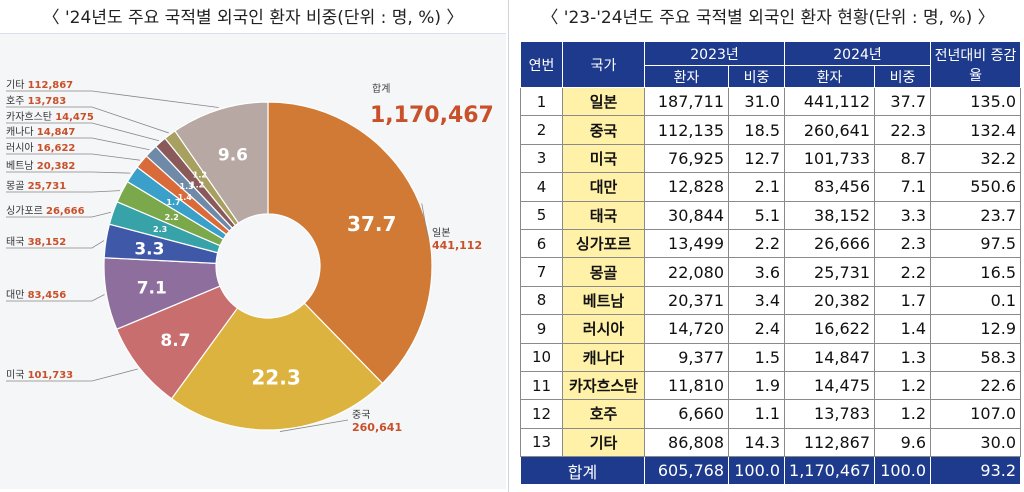 The height and width of the screenshot is (492, 1024). I want to click on row-patients-2023: 22,080, so click(686, 272).